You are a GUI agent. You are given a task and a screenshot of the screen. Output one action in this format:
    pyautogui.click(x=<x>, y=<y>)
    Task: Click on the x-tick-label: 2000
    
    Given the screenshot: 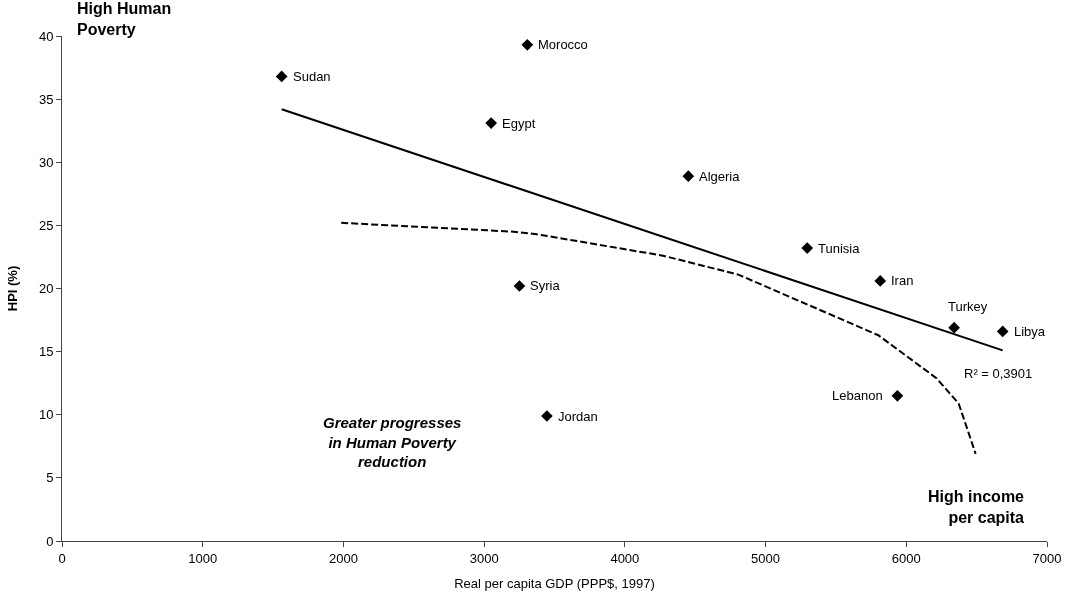 What is the action you would take?
    pyautogui.click(x=343, y=558)
    